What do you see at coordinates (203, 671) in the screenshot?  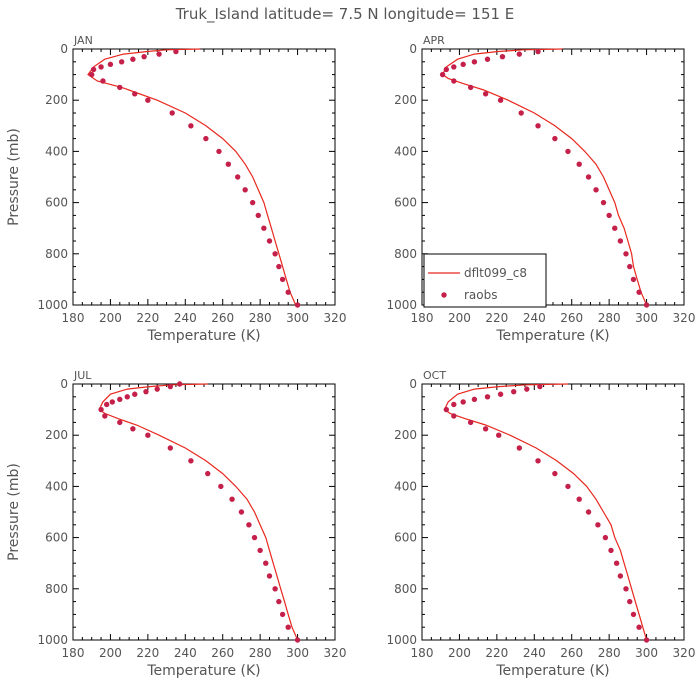 I see `x-axis-label: Temperature (K)` at bounding box center [203, 671].